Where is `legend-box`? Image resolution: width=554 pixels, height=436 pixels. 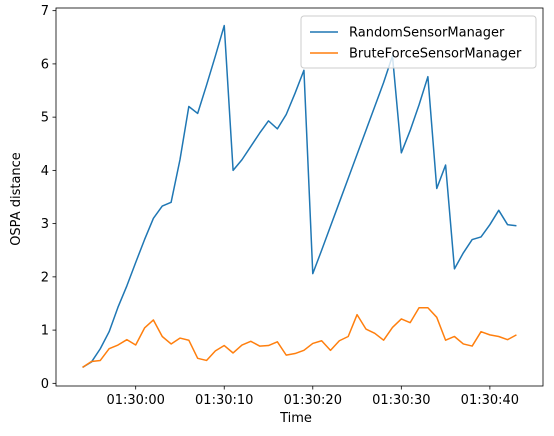
legend-box is located at coordinates (418, 42).